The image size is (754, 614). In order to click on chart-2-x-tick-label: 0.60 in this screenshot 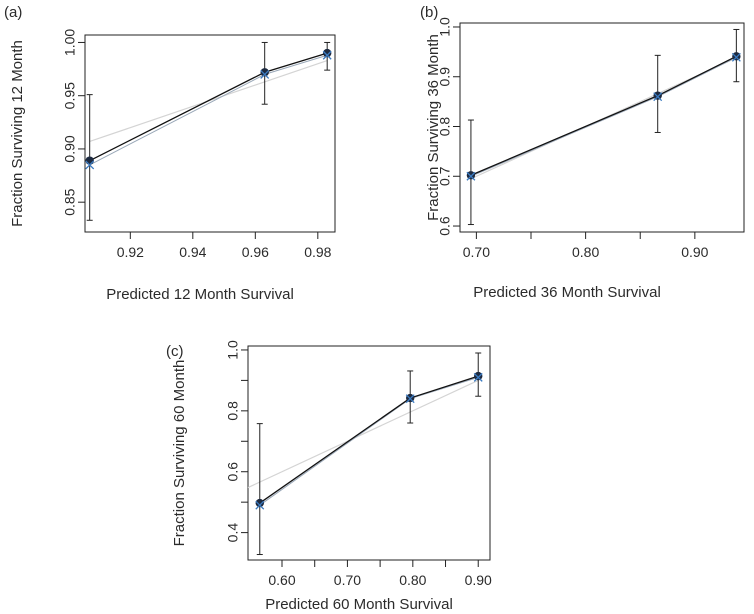, I will do `click(281, 580)`.